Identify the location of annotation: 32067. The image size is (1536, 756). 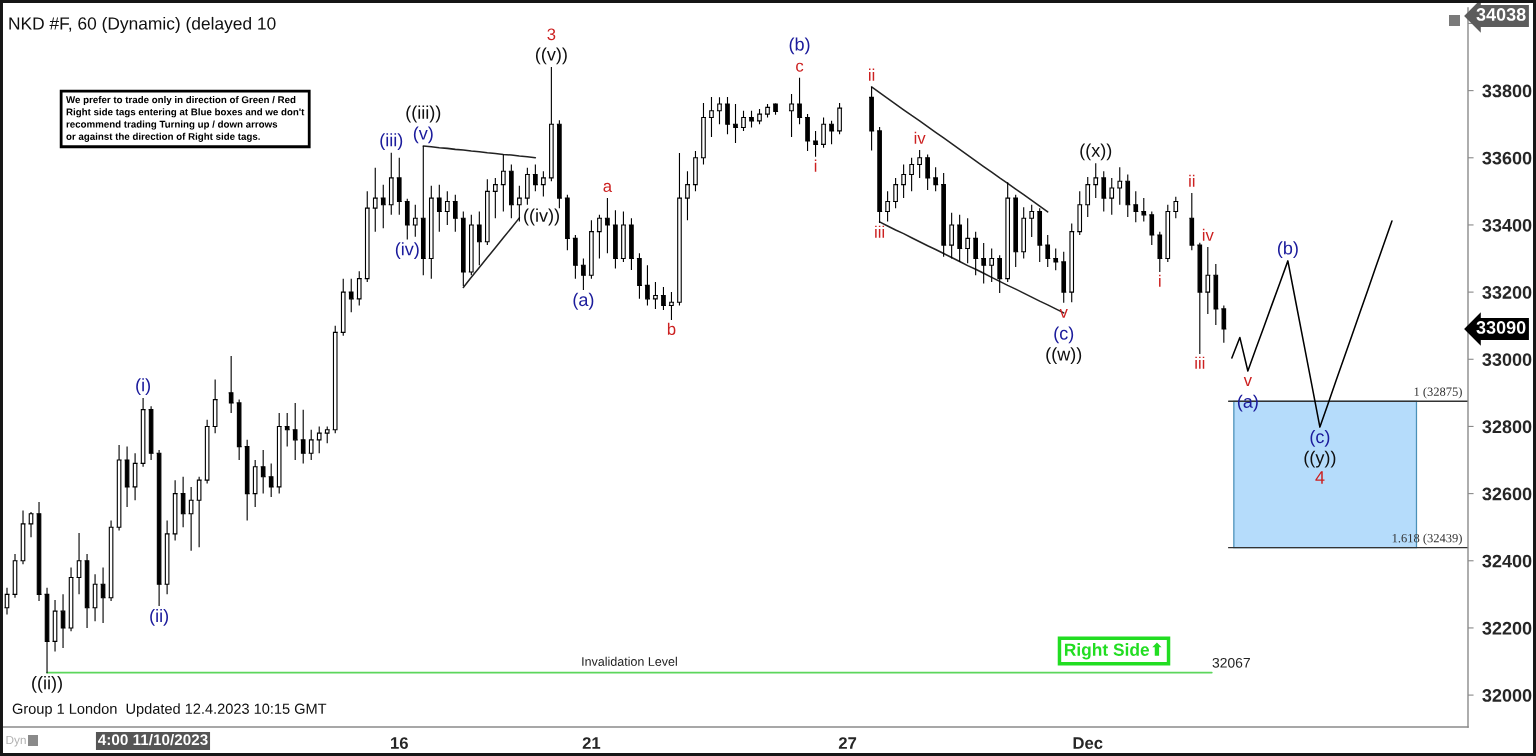
(1231, 662).